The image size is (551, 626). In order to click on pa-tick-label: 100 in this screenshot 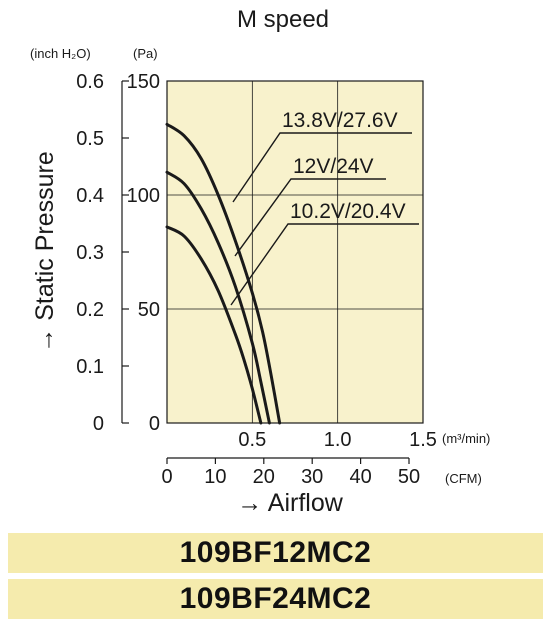, I will do `click(143, 196)`.